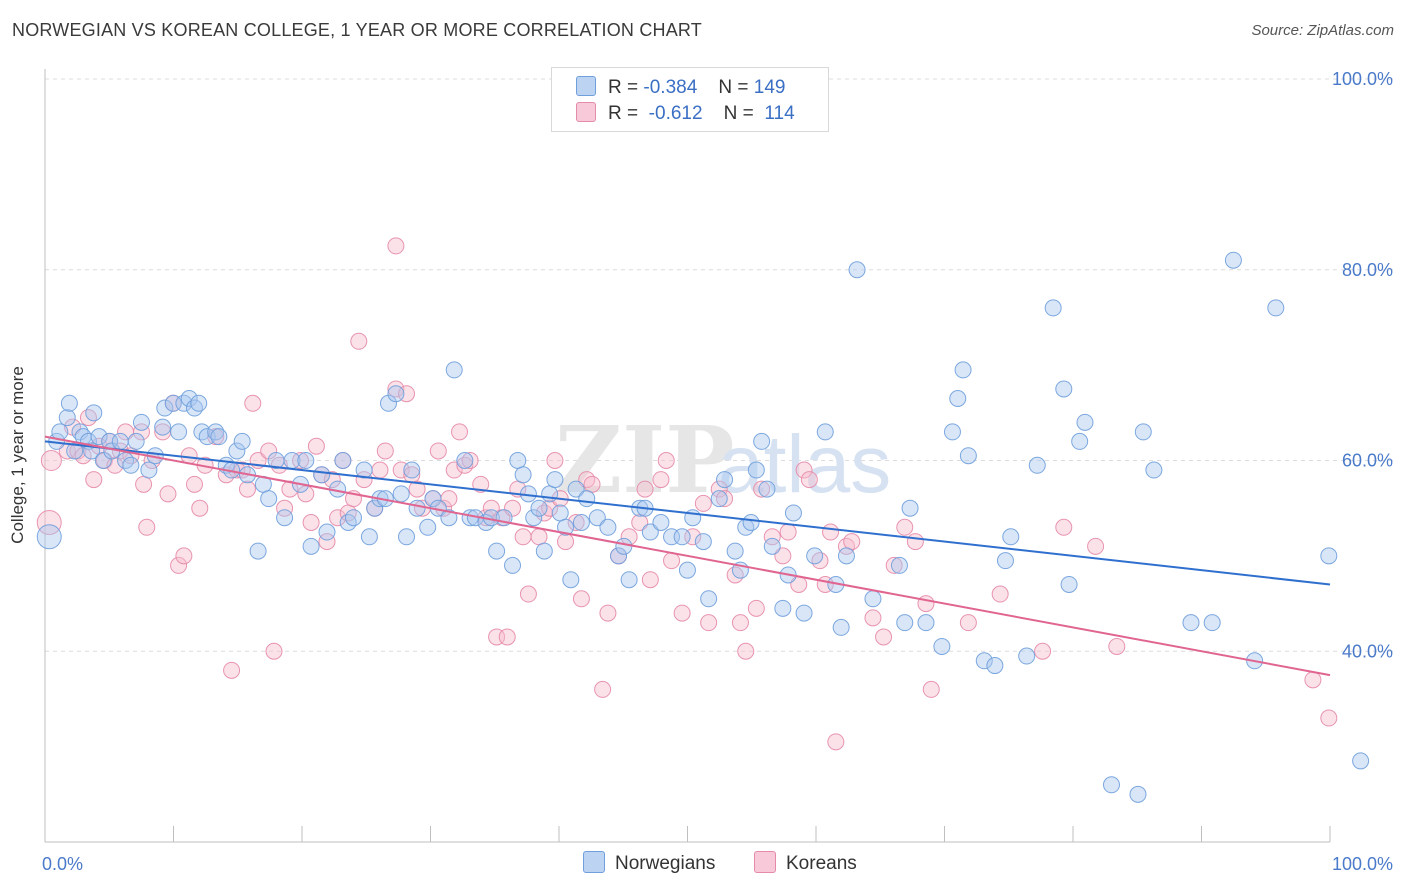 Image resolution: width=1406 pixels, height=892 pixels. Describe the element at coordinates (644, 460) in the screenshot. I see `watermark-zip: ZIP` at that location.